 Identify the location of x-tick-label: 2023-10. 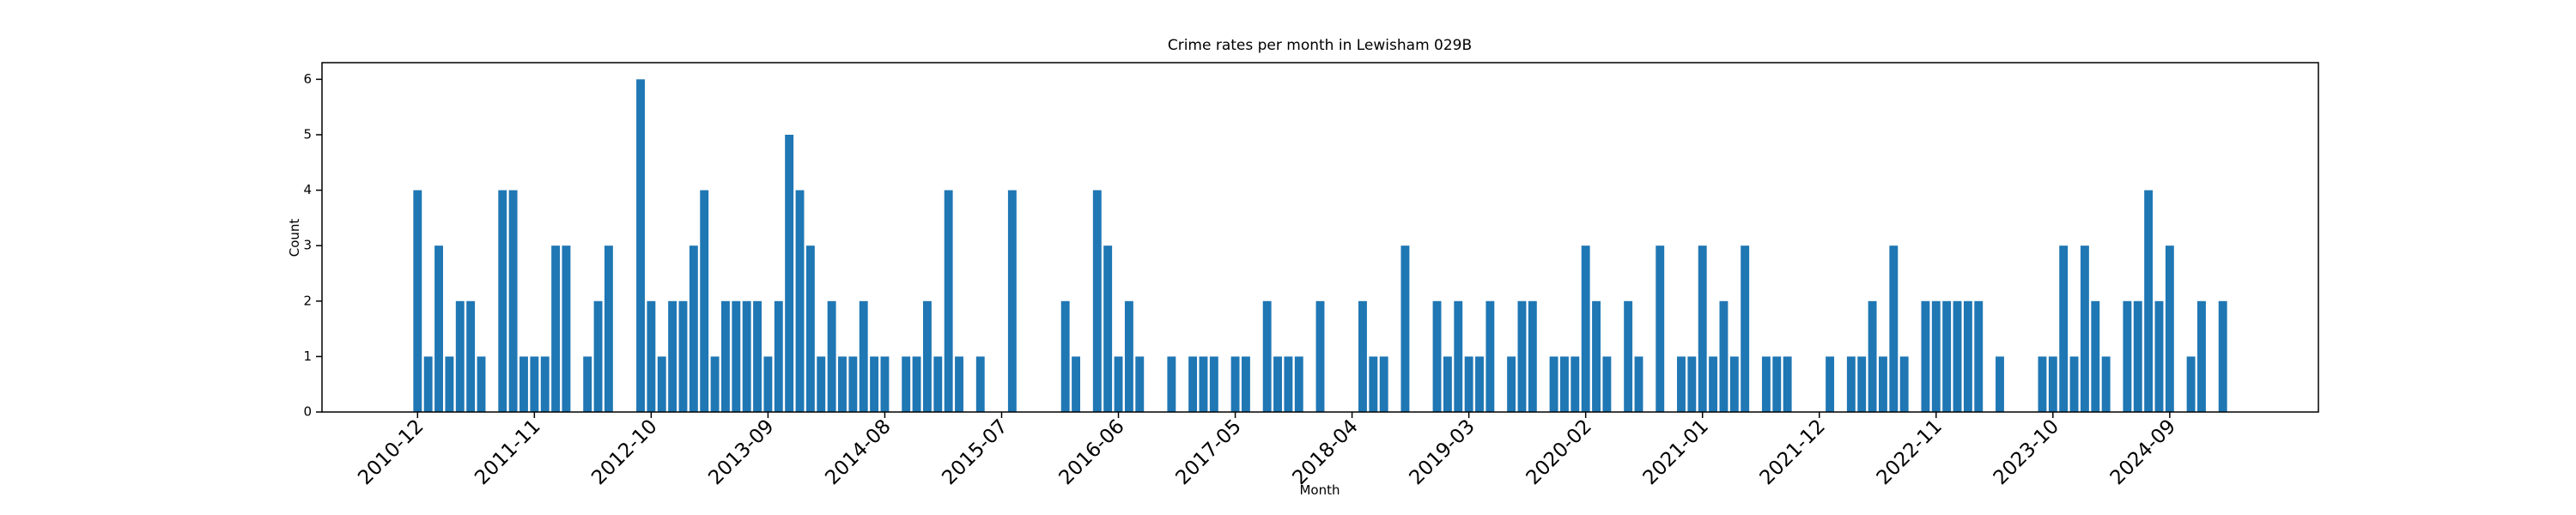
(2026, 452).